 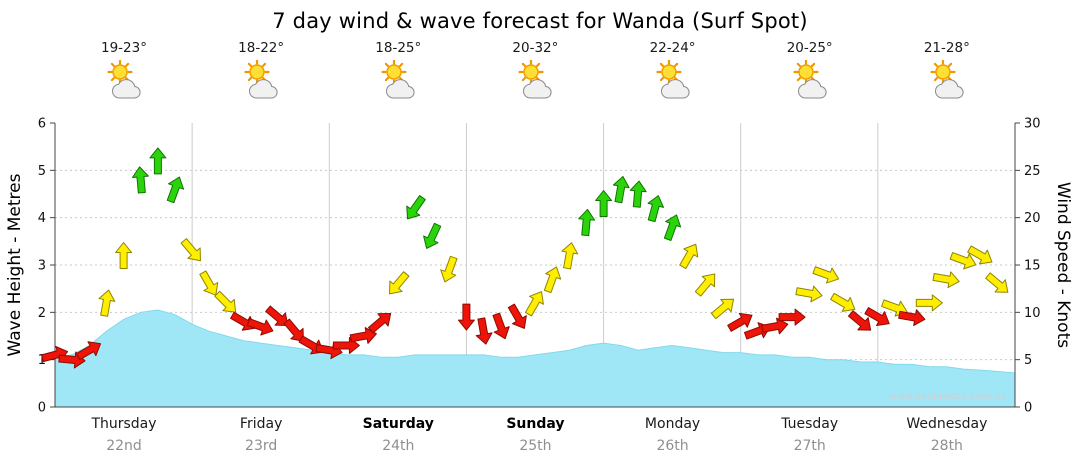 I want to click on day-name: Tuesday, so click(x=810, y=424).